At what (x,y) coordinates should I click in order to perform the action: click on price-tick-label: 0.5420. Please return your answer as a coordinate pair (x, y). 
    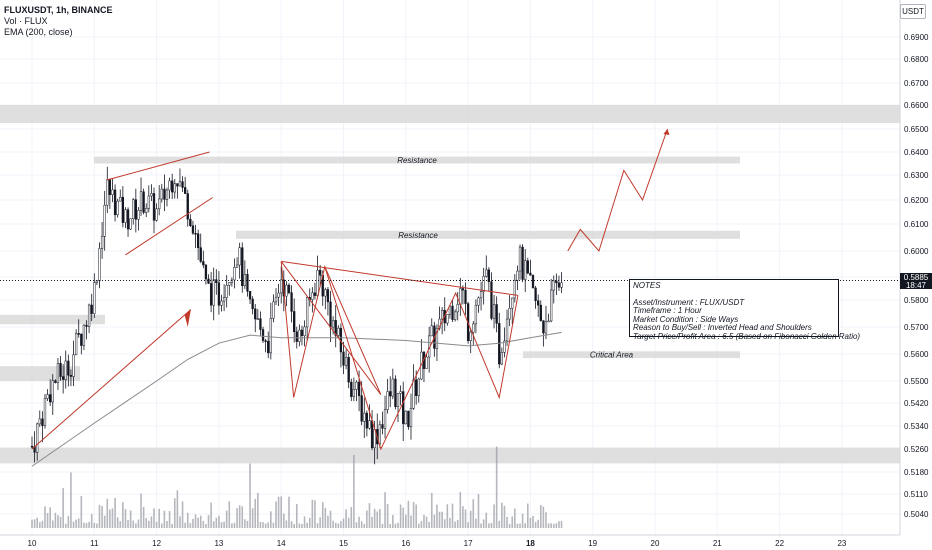
    Looking at the image, I should click on (916, 403).